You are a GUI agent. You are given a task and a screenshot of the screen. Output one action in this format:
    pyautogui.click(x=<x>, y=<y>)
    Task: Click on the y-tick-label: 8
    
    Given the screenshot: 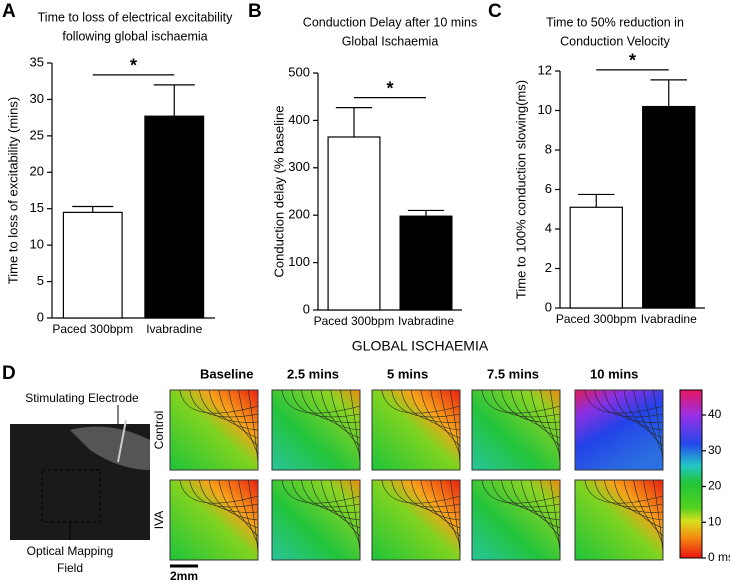 What is the action you would take?
    pyautogui.click(x=548, y=148)
    